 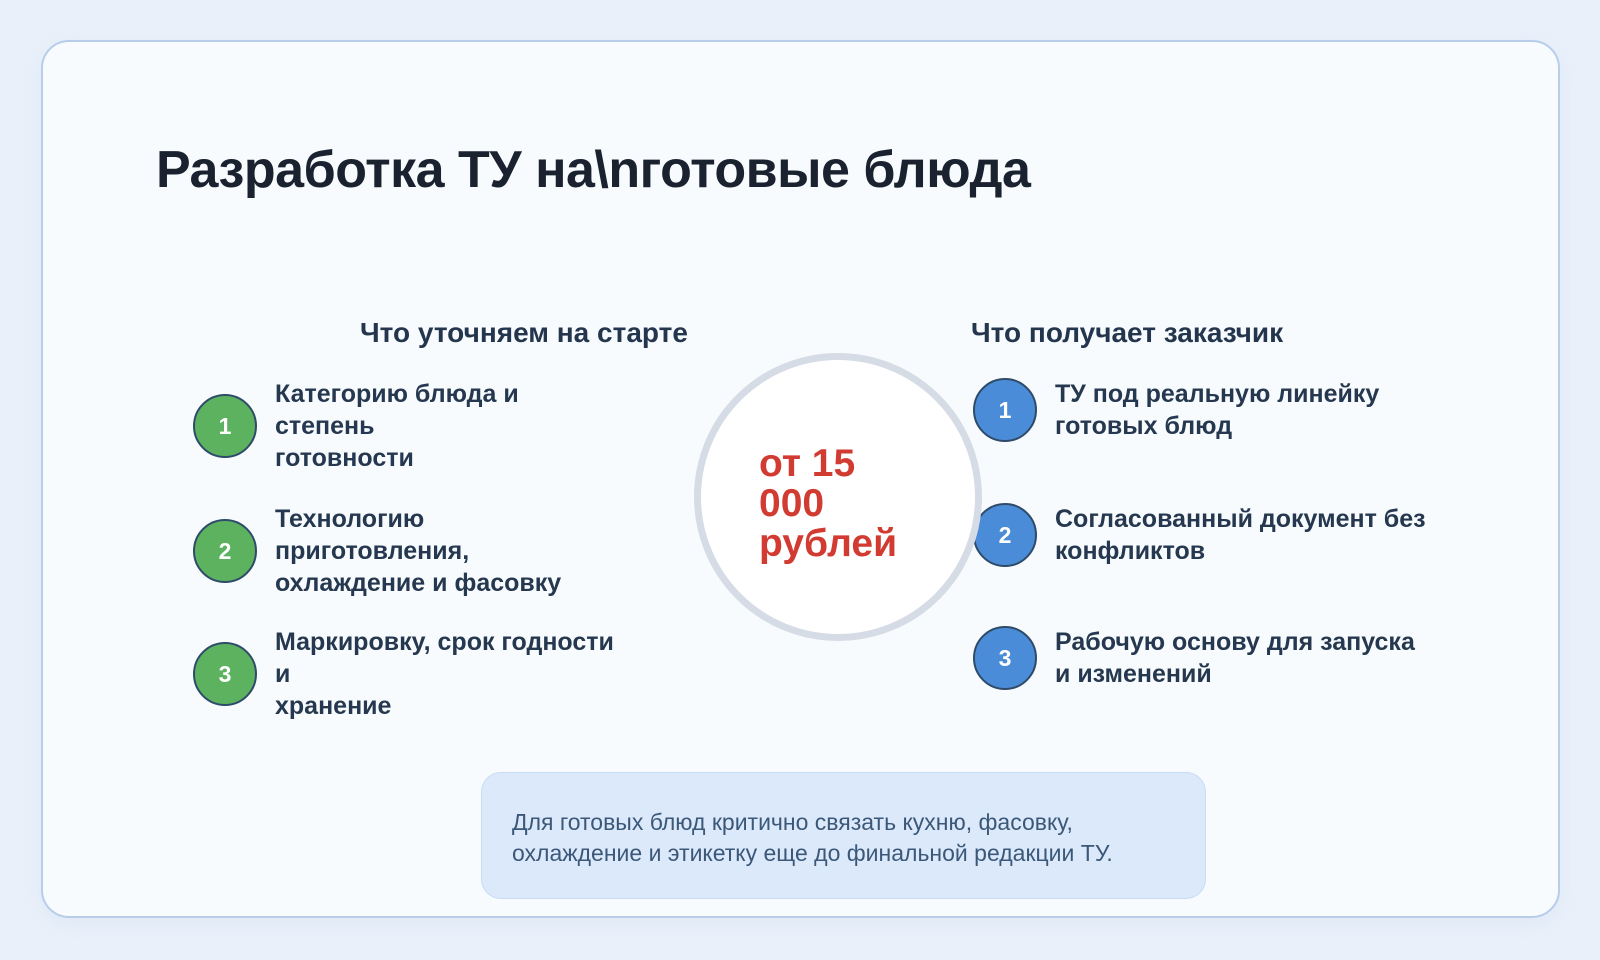 I want to click on left-item-3: 3 Маркировку, срок годности и хранение, so click(x=409, y=674).